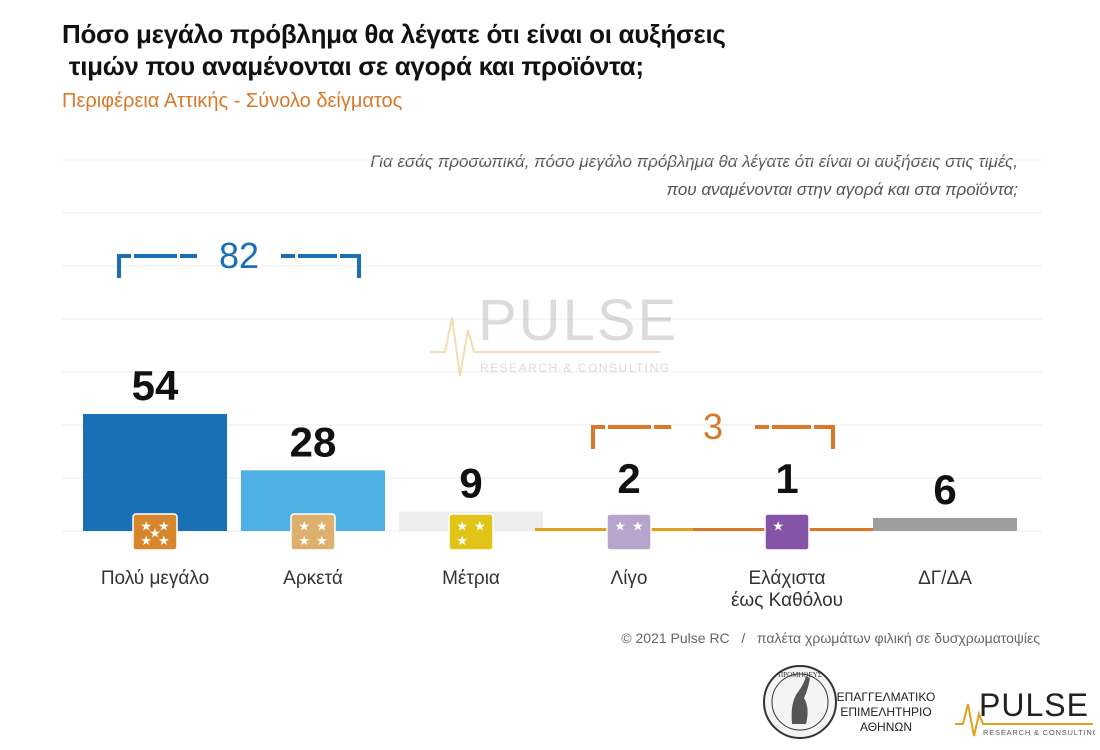  I want to click on category-label: Αρκετά, so click(313, 578).